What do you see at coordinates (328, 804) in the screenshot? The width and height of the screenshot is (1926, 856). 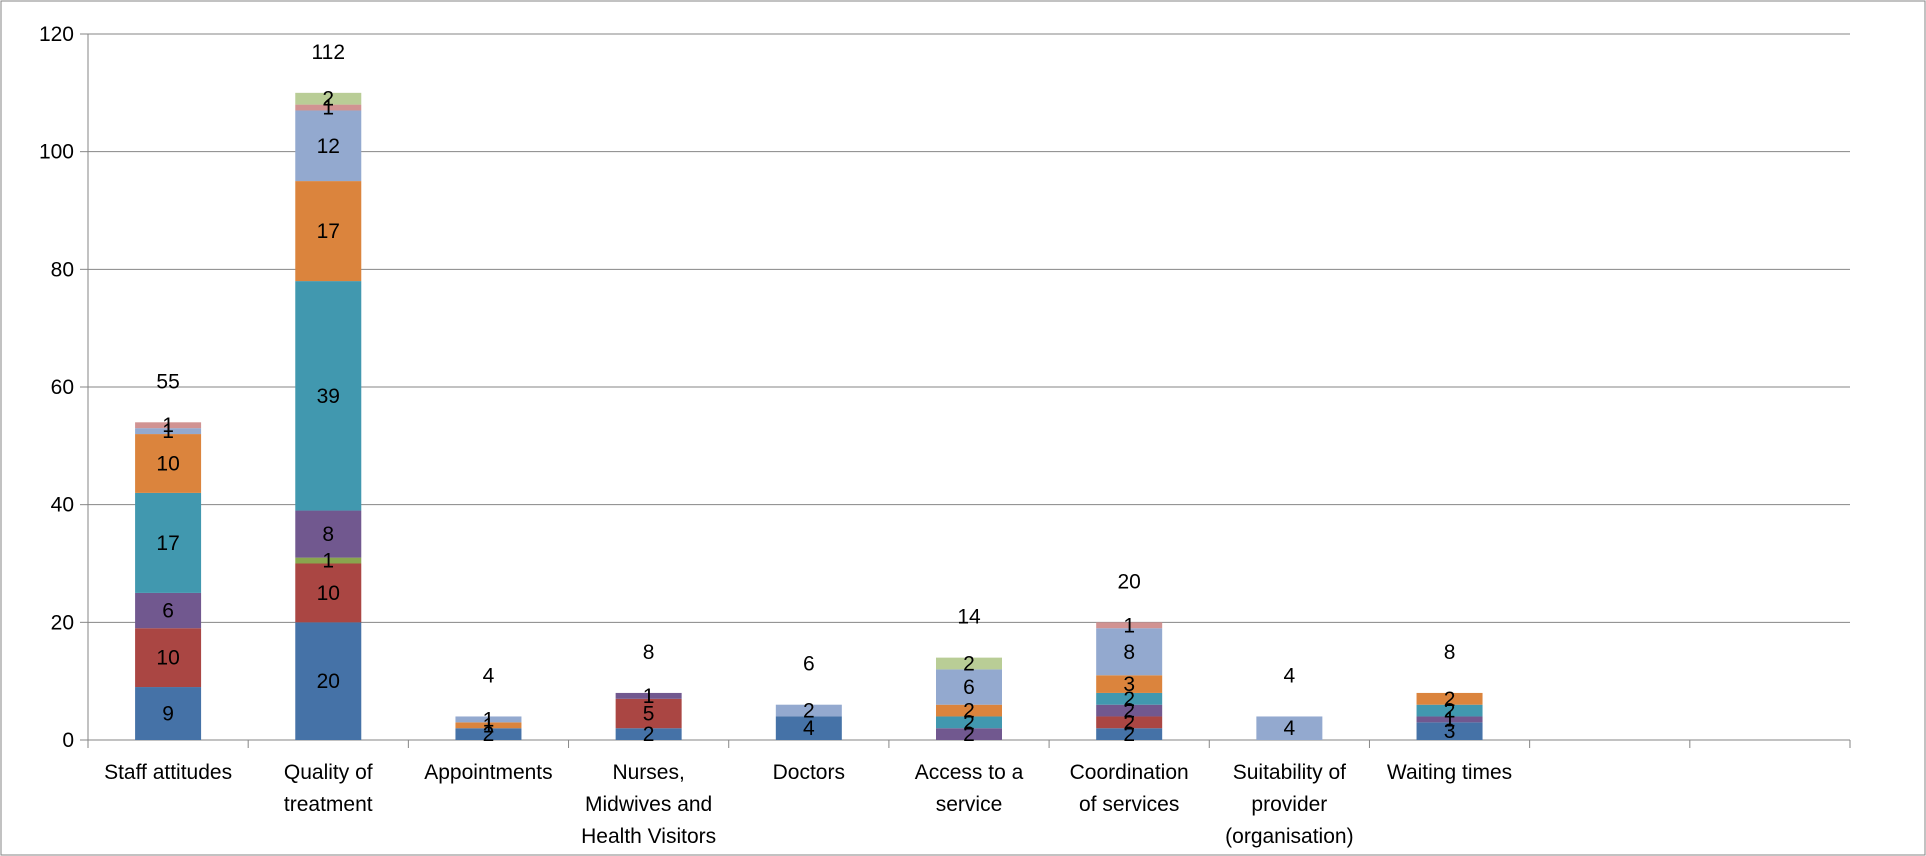 I see `x-tick-label: treatment` at bounding box center [328, 804].